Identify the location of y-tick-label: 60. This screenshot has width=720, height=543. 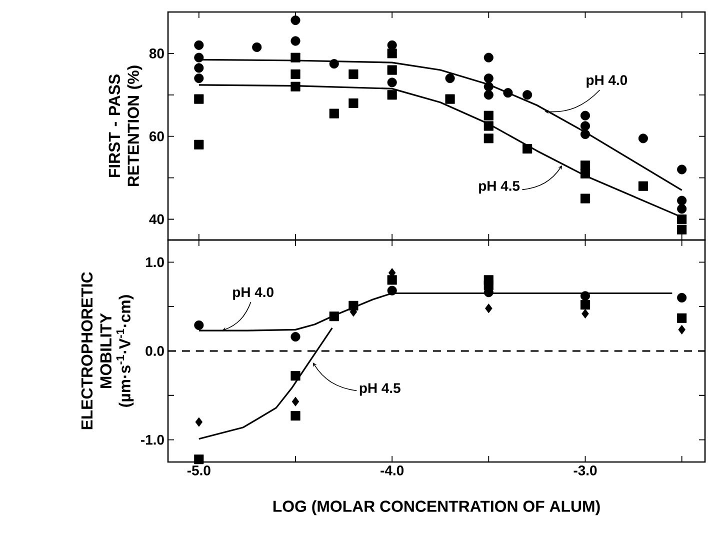
(156, 136).